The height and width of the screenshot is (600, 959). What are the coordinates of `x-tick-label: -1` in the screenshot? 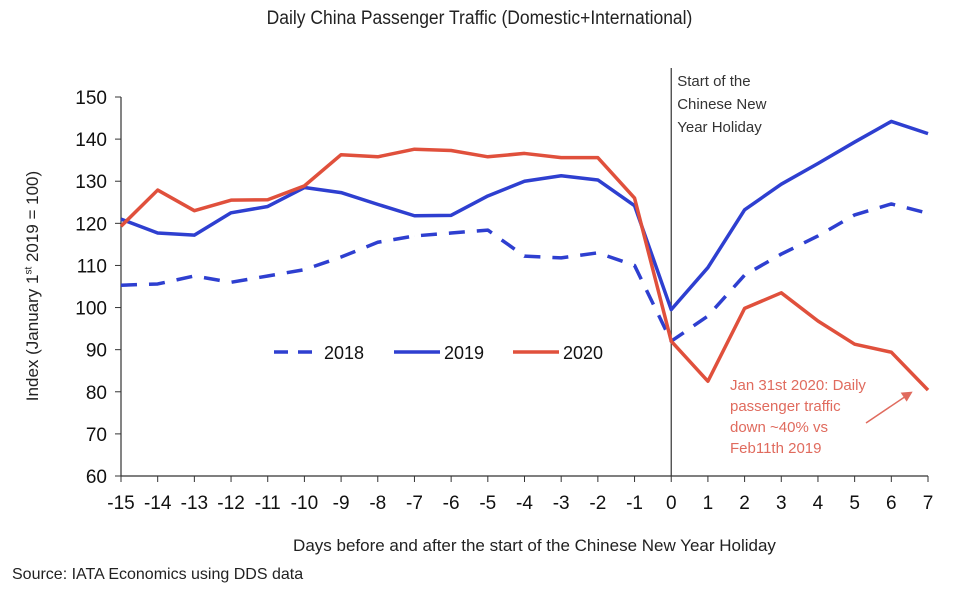 It's located at (634, 503).